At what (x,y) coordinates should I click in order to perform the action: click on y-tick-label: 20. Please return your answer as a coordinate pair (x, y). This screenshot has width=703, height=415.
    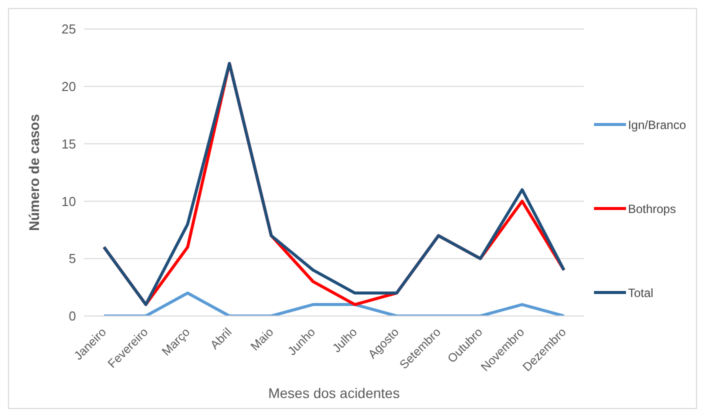
    Looking at the image, I should click on (69, 86).